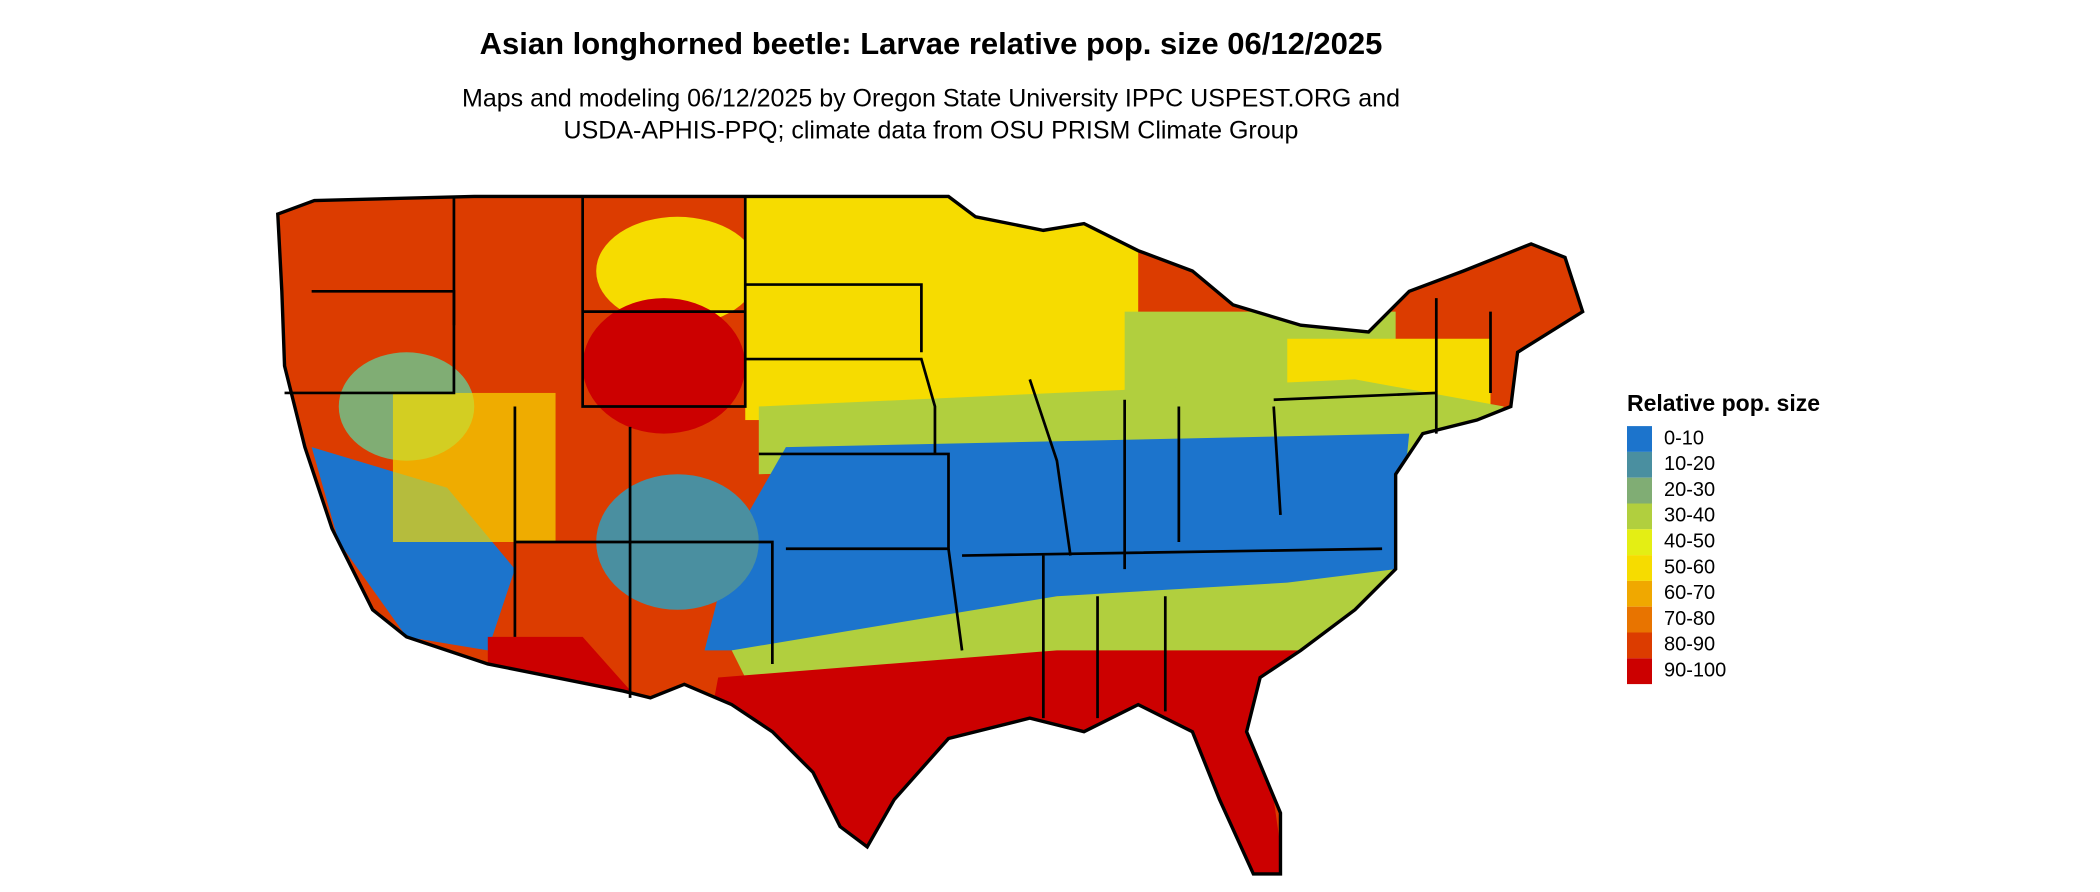 The image size is (2100, 892). What do you see at coordinates (1689, 593) in the screenshot?
I see `legend-label: 60-70` at bounding box center [1689, 593].